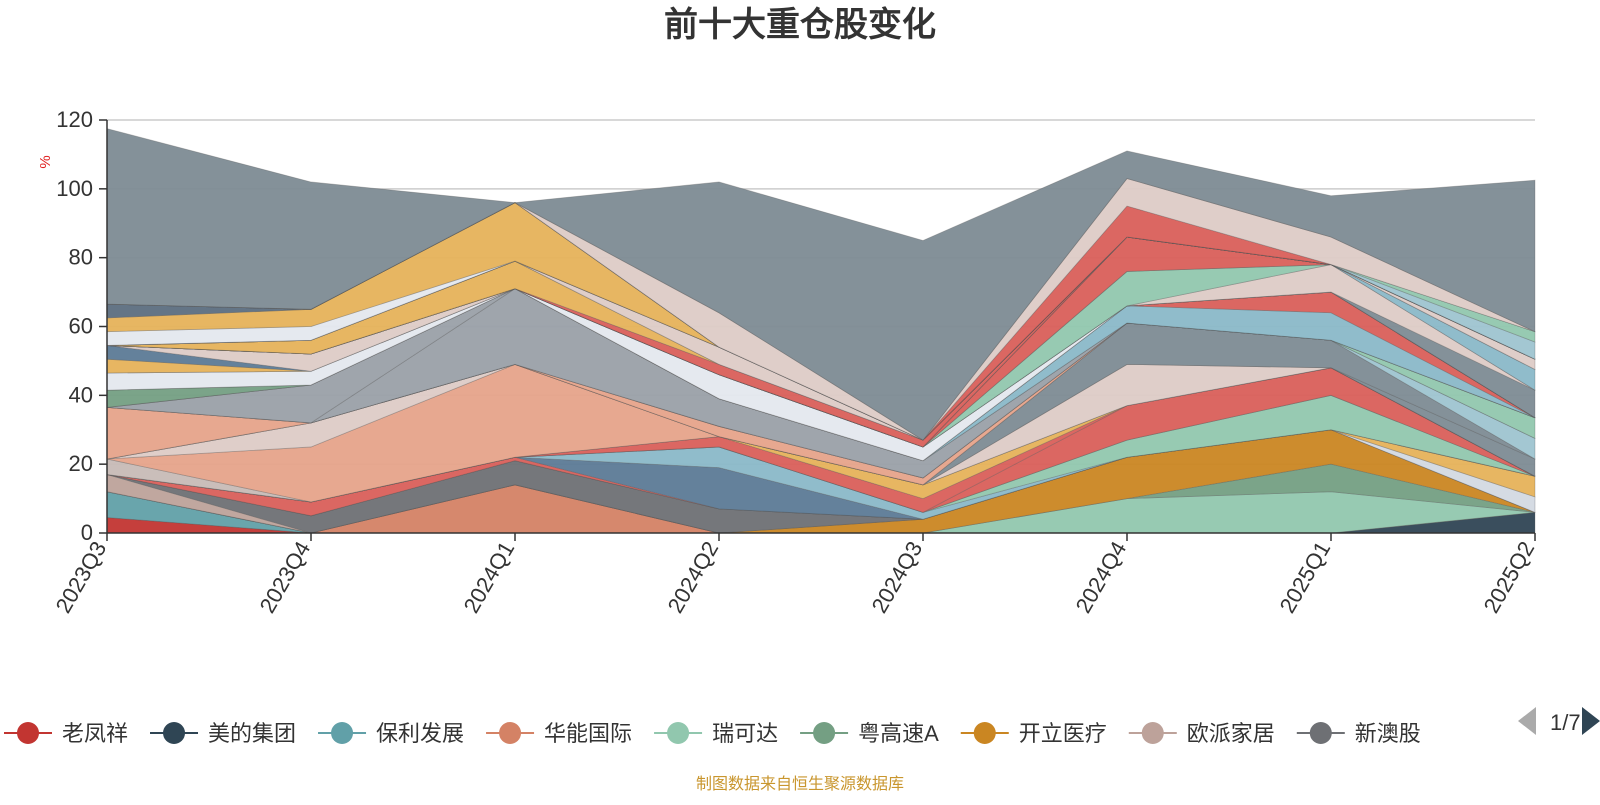 This screenshot has height=805, width=1600. I want to click on x-tick-label: 2023Q4, so click(285, 577).